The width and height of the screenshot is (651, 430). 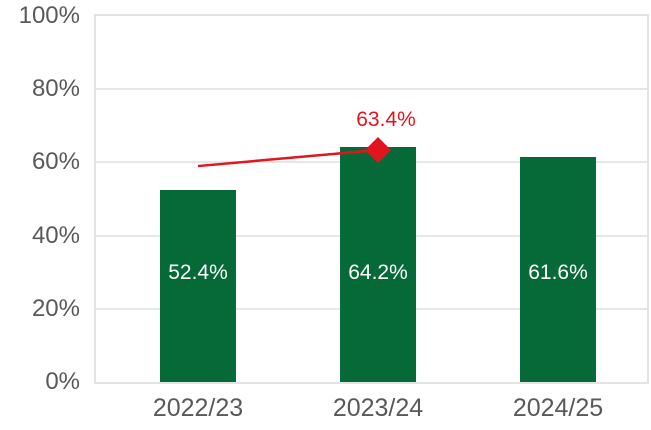 What do you see at coordinates (55, 89) in the screenshot?
I see `y-axis-tick-label-80: 80%` at bounding box center [55, 89].